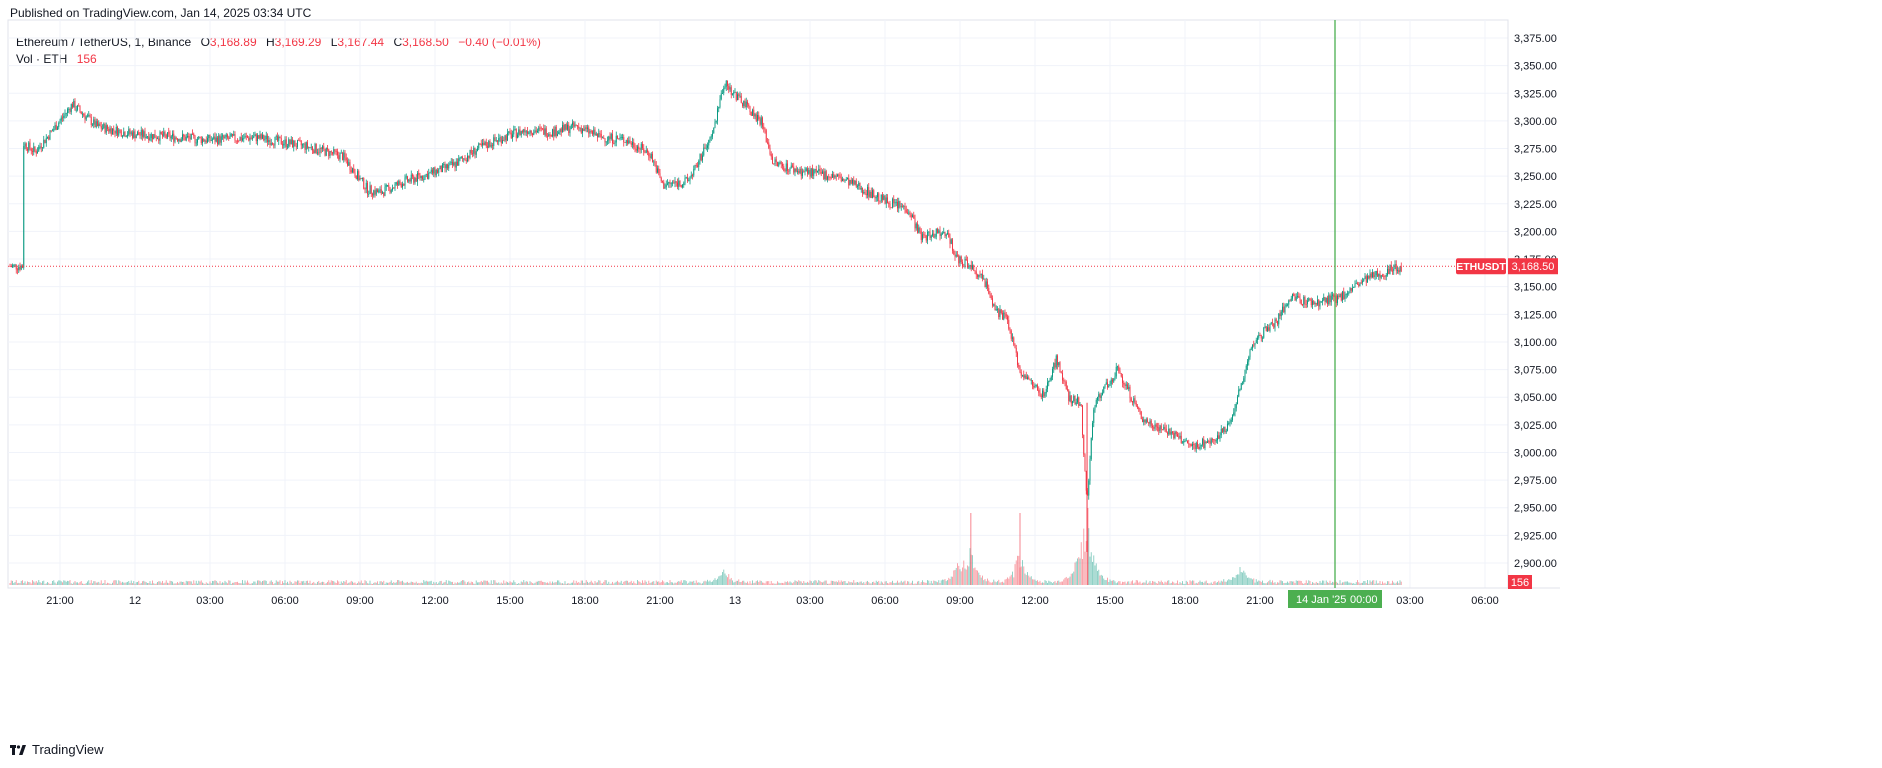  I want to click on y-tick-label: 3,025.00, so click(1535, 426).